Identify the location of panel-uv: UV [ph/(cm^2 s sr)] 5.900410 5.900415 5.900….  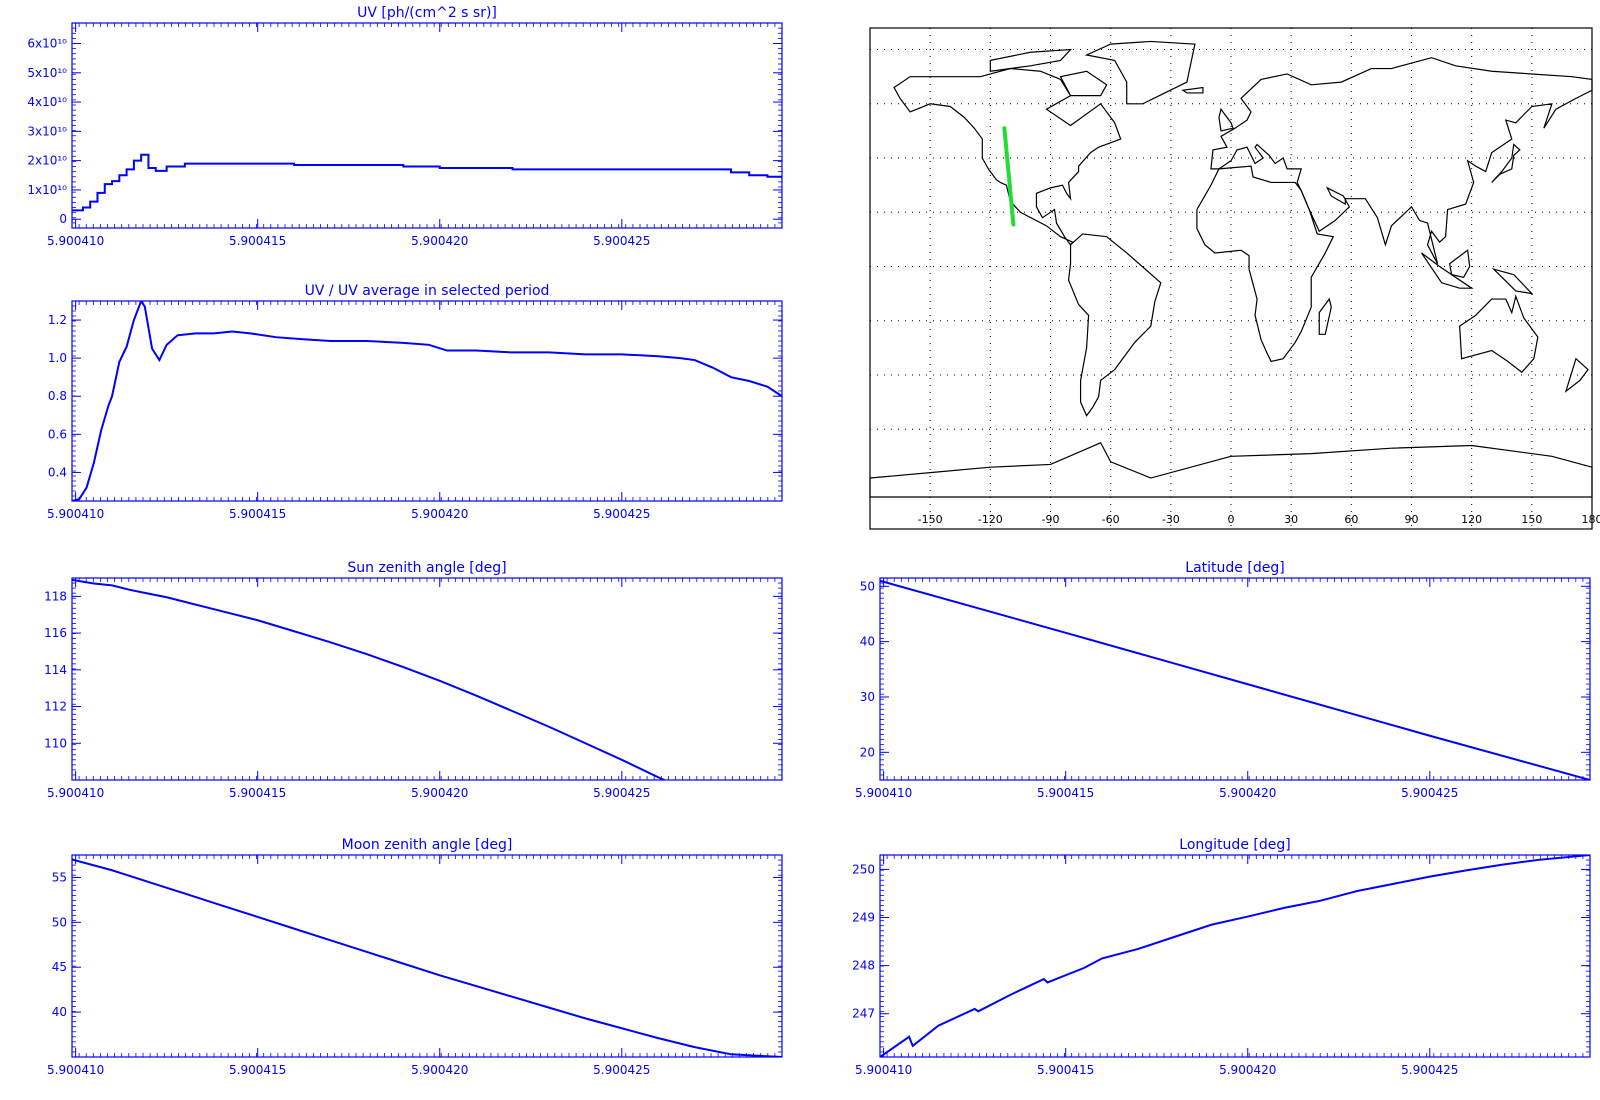
(405, 126).